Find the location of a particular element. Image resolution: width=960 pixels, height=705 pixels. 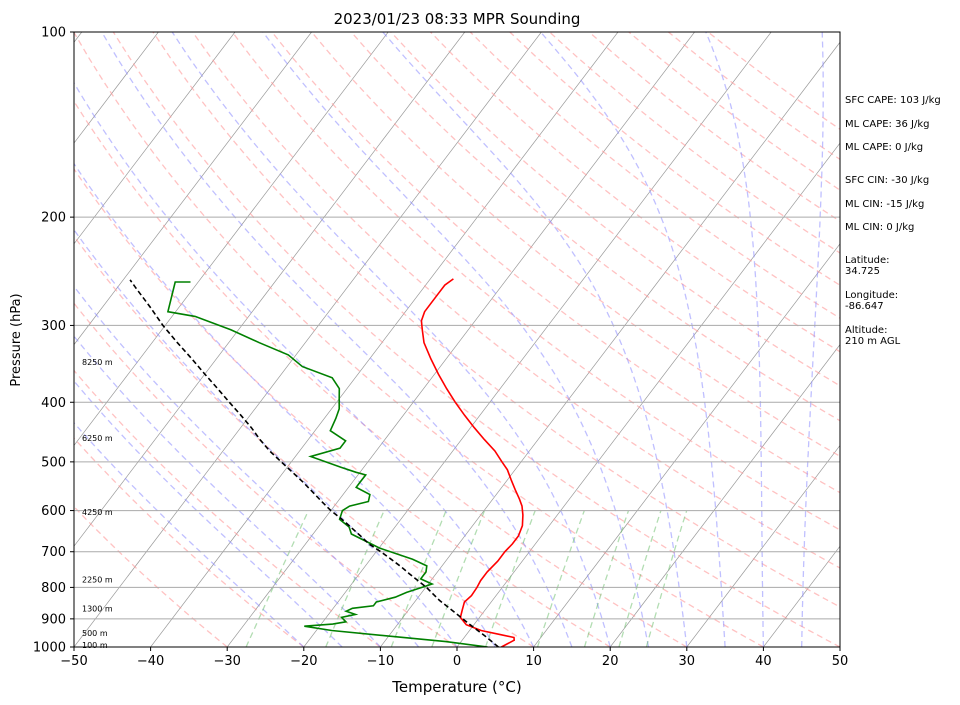

ml-cin-text-2: ML CIN: 0 J/kg is located at coordinates (880, 227).